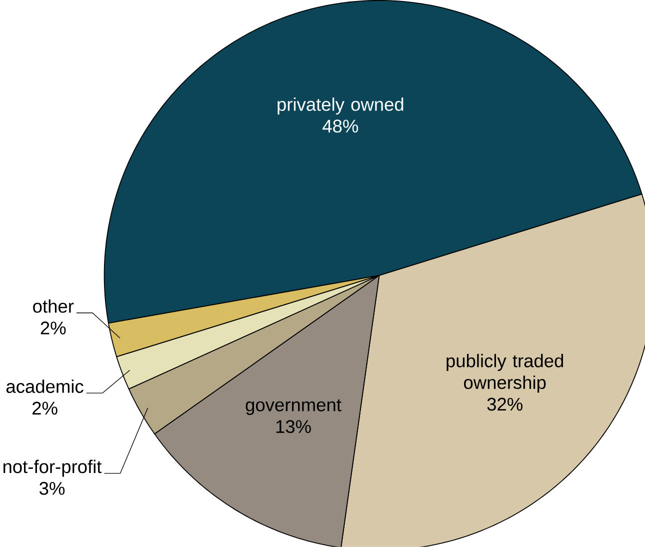  I want to click on slice-label: other, so click(53, 306).